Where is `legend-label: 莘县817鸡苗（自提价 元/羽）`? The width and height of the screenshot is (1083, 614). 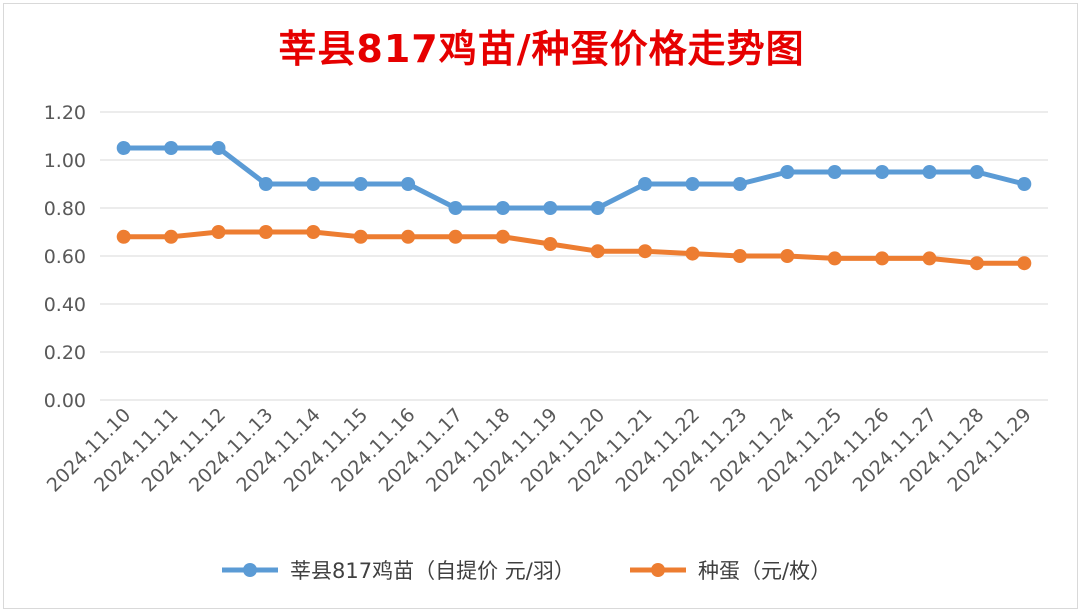 legend-label: 莘县817鸡苗（自提价 元/羽） is located at coordinates (432, 571).